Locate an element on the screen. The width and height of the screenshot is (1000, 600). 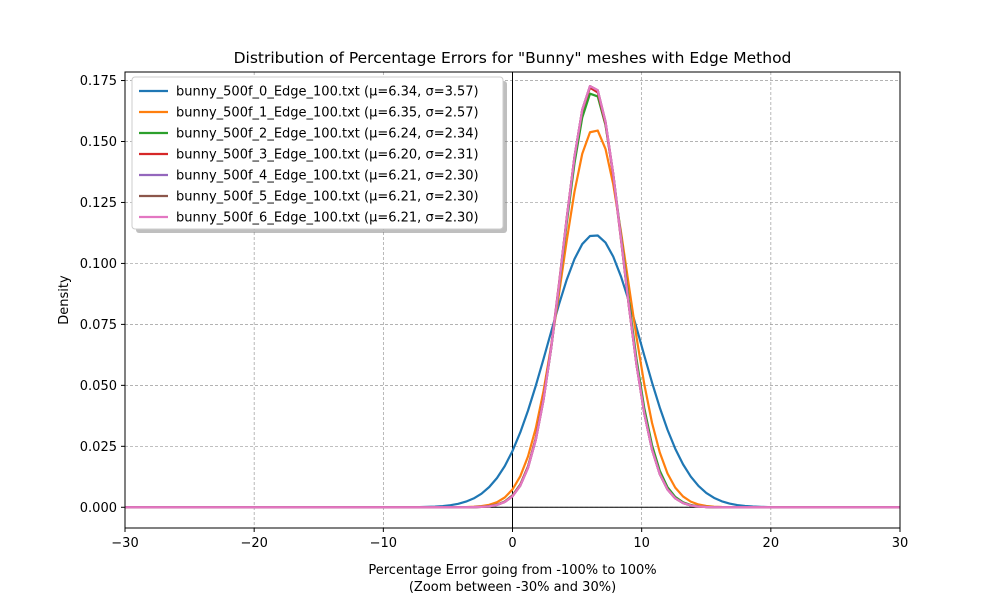
y-axis-label: Density is located at coordinates (64, 300).